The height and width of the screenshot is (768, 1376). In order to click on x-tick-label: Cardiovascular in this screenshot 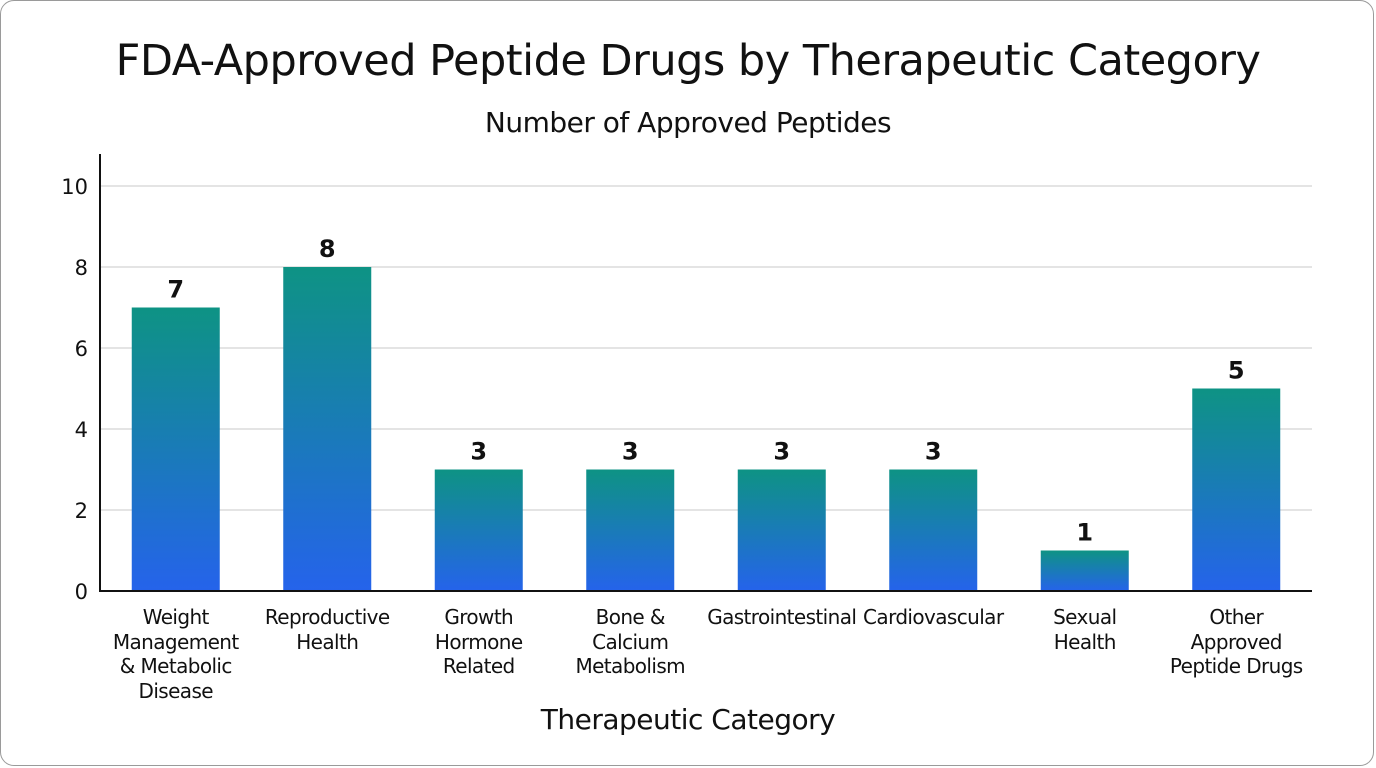, I will do `click(933, 617)`.